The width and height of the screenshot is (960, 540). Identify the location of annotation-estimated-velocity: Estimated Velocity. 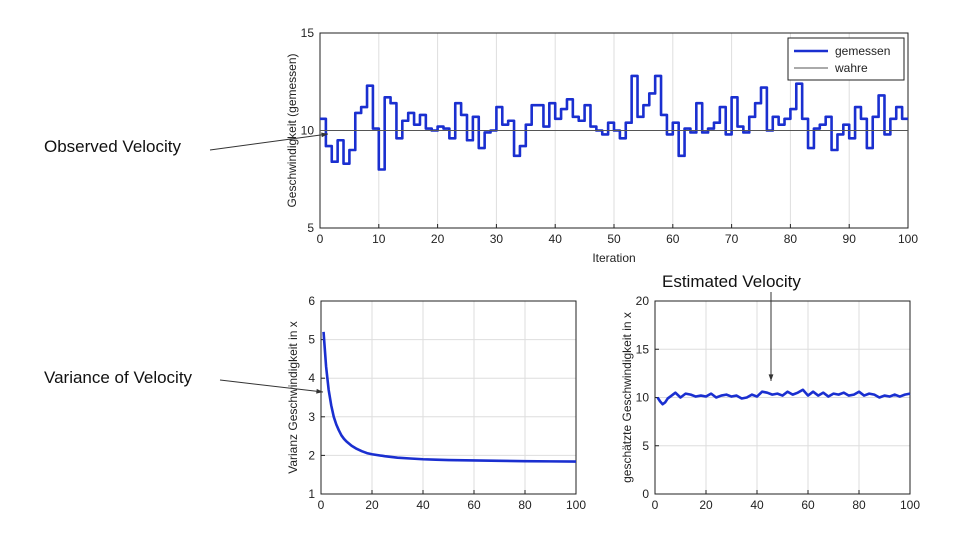
(731, 281).